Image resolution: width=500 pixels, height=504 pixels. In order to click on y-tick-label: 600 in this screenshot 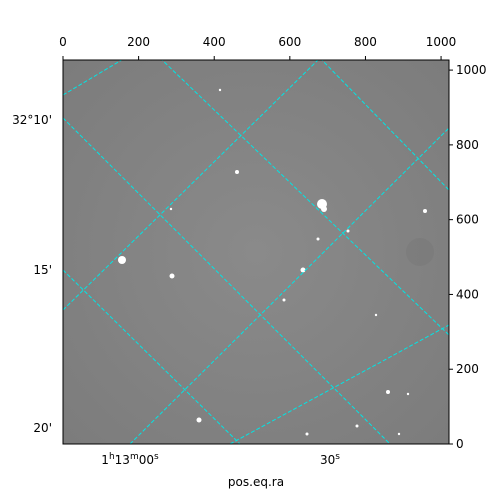, I will do `click(467, 220)`.